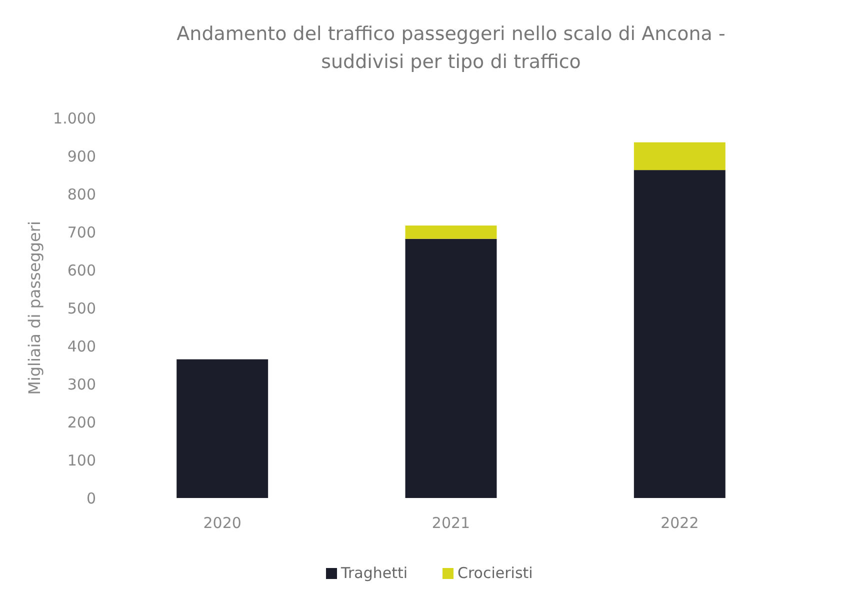  Describe the element at coordinates (81, 346) in the screenshot. I see `y-tick-label: 400` at that location.